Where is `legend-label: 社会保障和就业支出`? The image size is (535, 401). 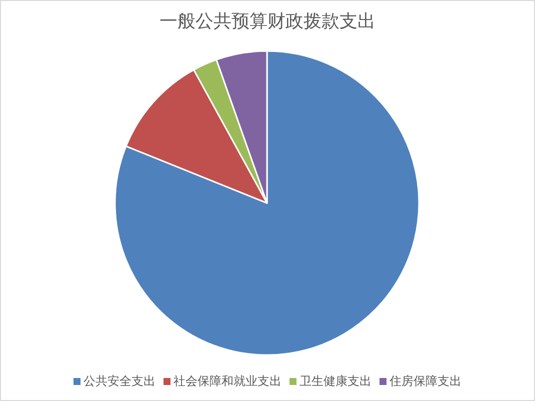 legend-label: 社会保障和就业支出 is located at coordinates (228, 381).